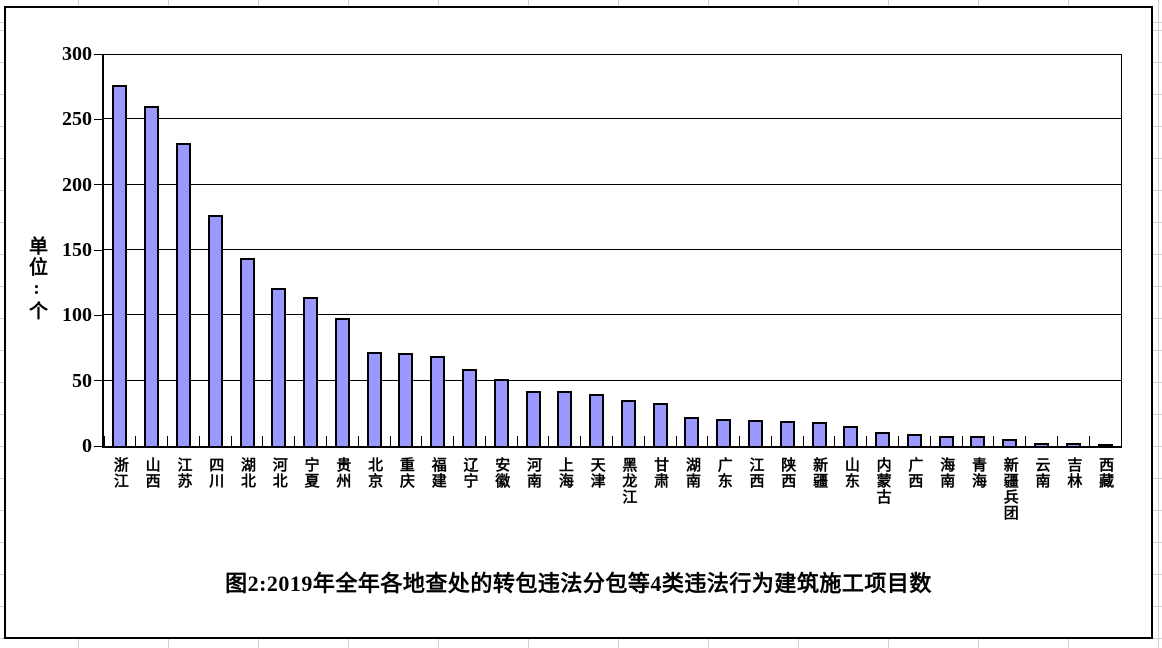 The height and width of the screenshot is (648, 1162). Describe the element at coordinates (691, 473) in the screenshot. I see `category-label: 湖南` at that location.